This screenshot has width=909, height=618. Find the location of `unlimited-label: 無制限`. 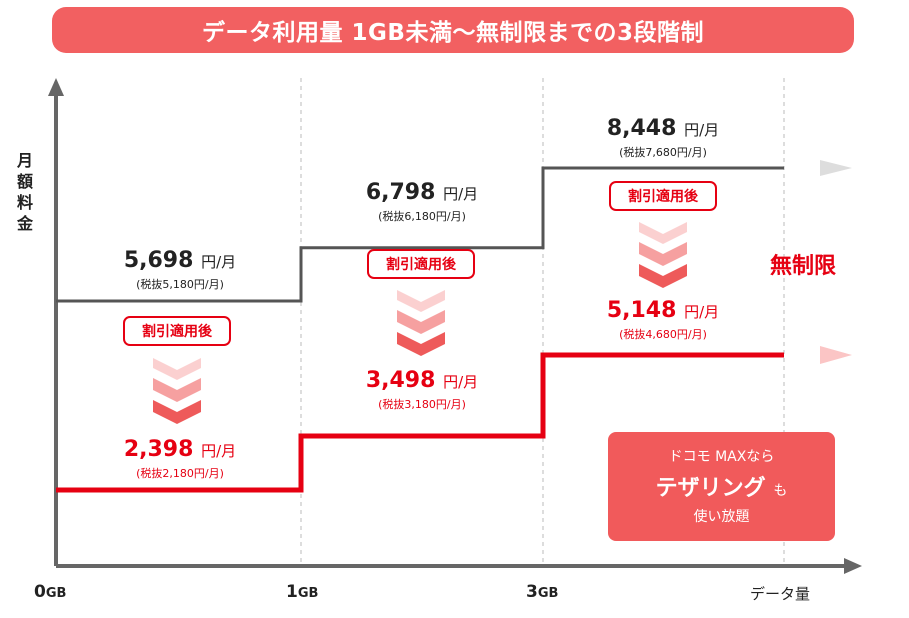

unlimited-label: 無制限 is located at coordinates (803, 266).